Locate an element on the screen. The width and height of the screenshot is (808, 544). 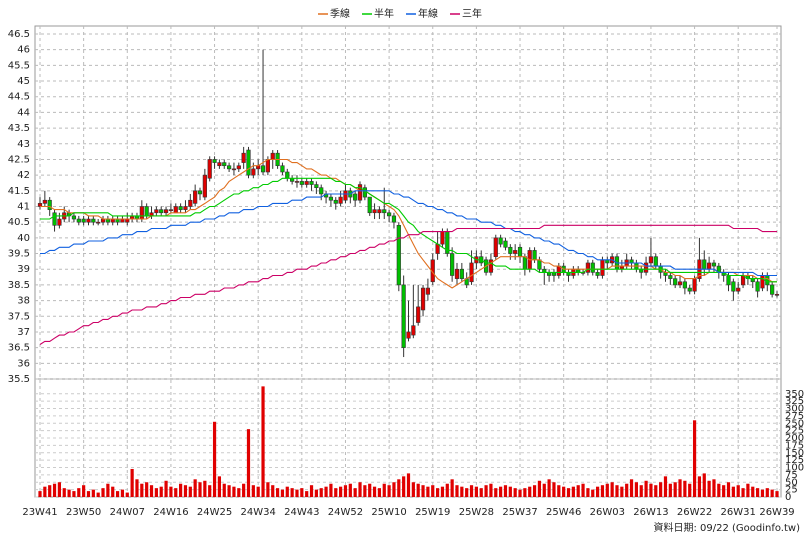
x-tick-label: 25W37 is located at coordinates (519, 512).